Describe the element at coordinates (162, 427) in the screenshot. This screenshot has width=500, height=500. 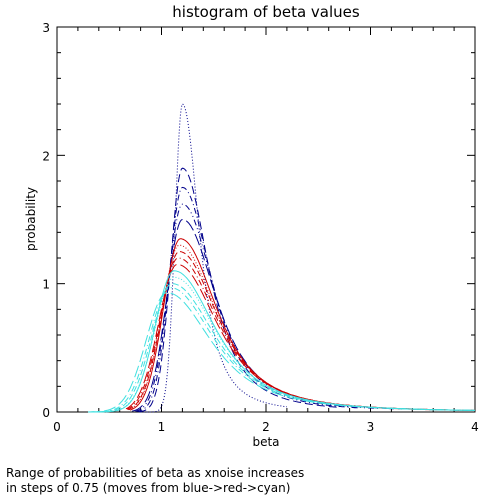
I see `x-tick-label: 1` at that location.